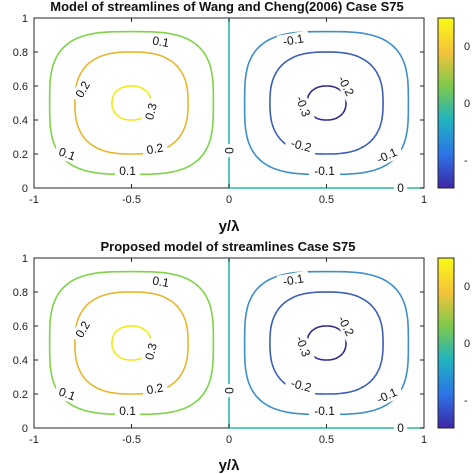 This screenshot has width=474, height=474. I want to click on colorbars: 0 0 - 0 0 -, so click(453, 223).